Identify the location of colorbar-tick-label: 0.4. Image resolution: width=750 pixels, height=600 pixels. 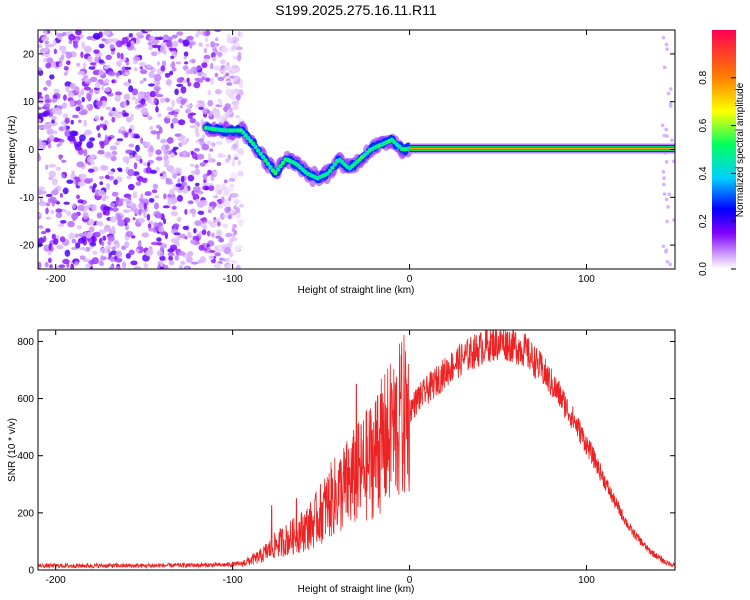
(703, 173).